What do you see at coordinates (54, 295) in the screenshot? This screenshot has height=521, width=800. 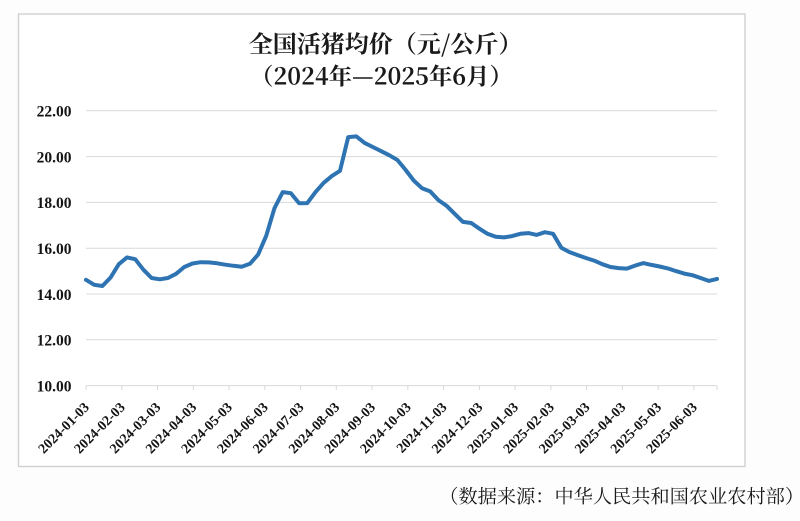 I see `svg-text: 14.00` at bounding box center [54, 295].